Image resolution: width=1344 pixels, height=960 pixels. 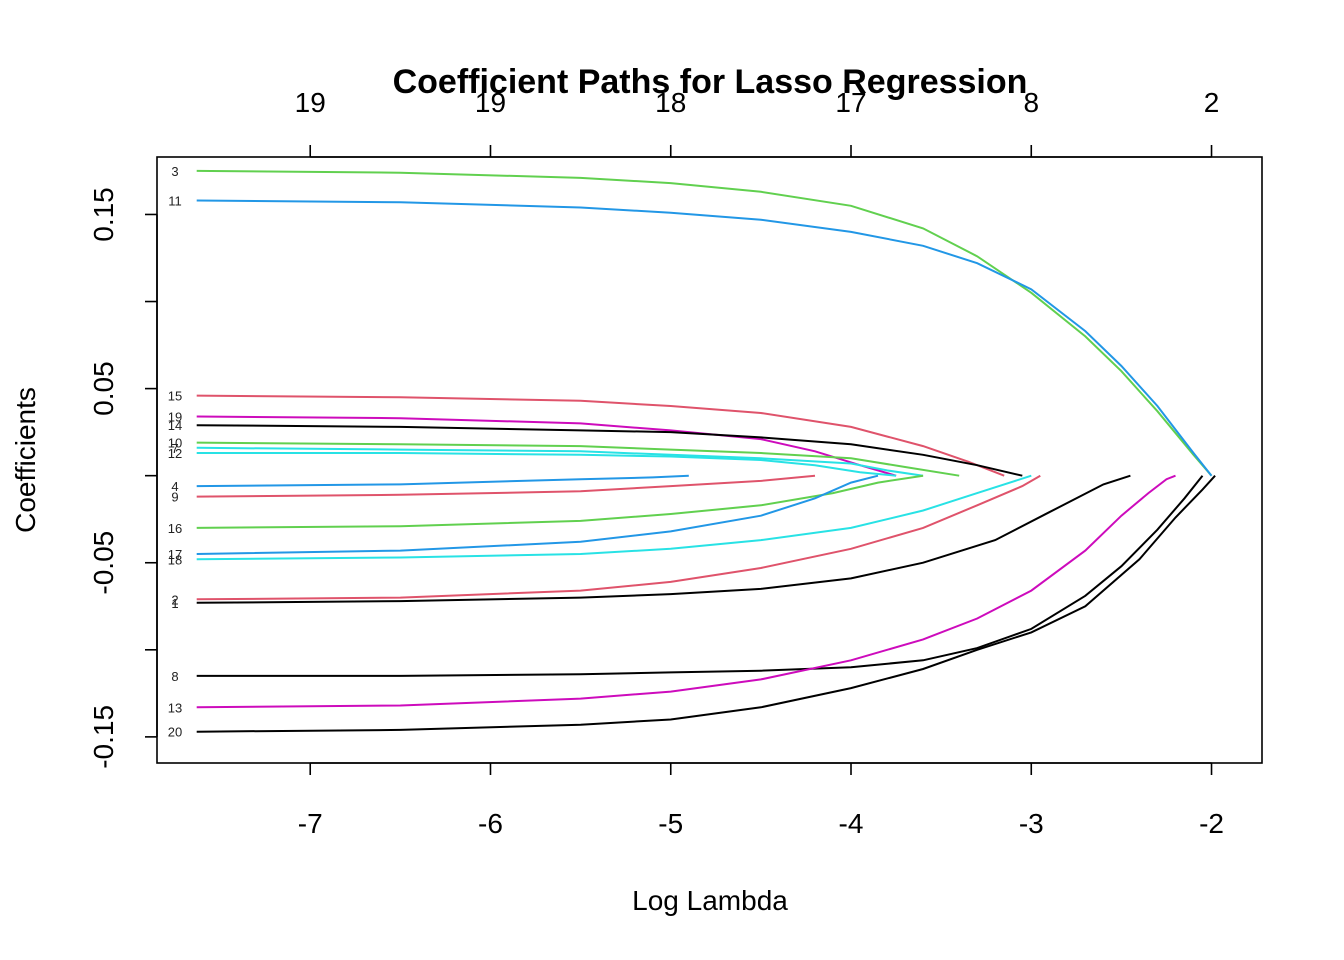 I want to click on path-label-3: 3, so click(x=174, y=171).